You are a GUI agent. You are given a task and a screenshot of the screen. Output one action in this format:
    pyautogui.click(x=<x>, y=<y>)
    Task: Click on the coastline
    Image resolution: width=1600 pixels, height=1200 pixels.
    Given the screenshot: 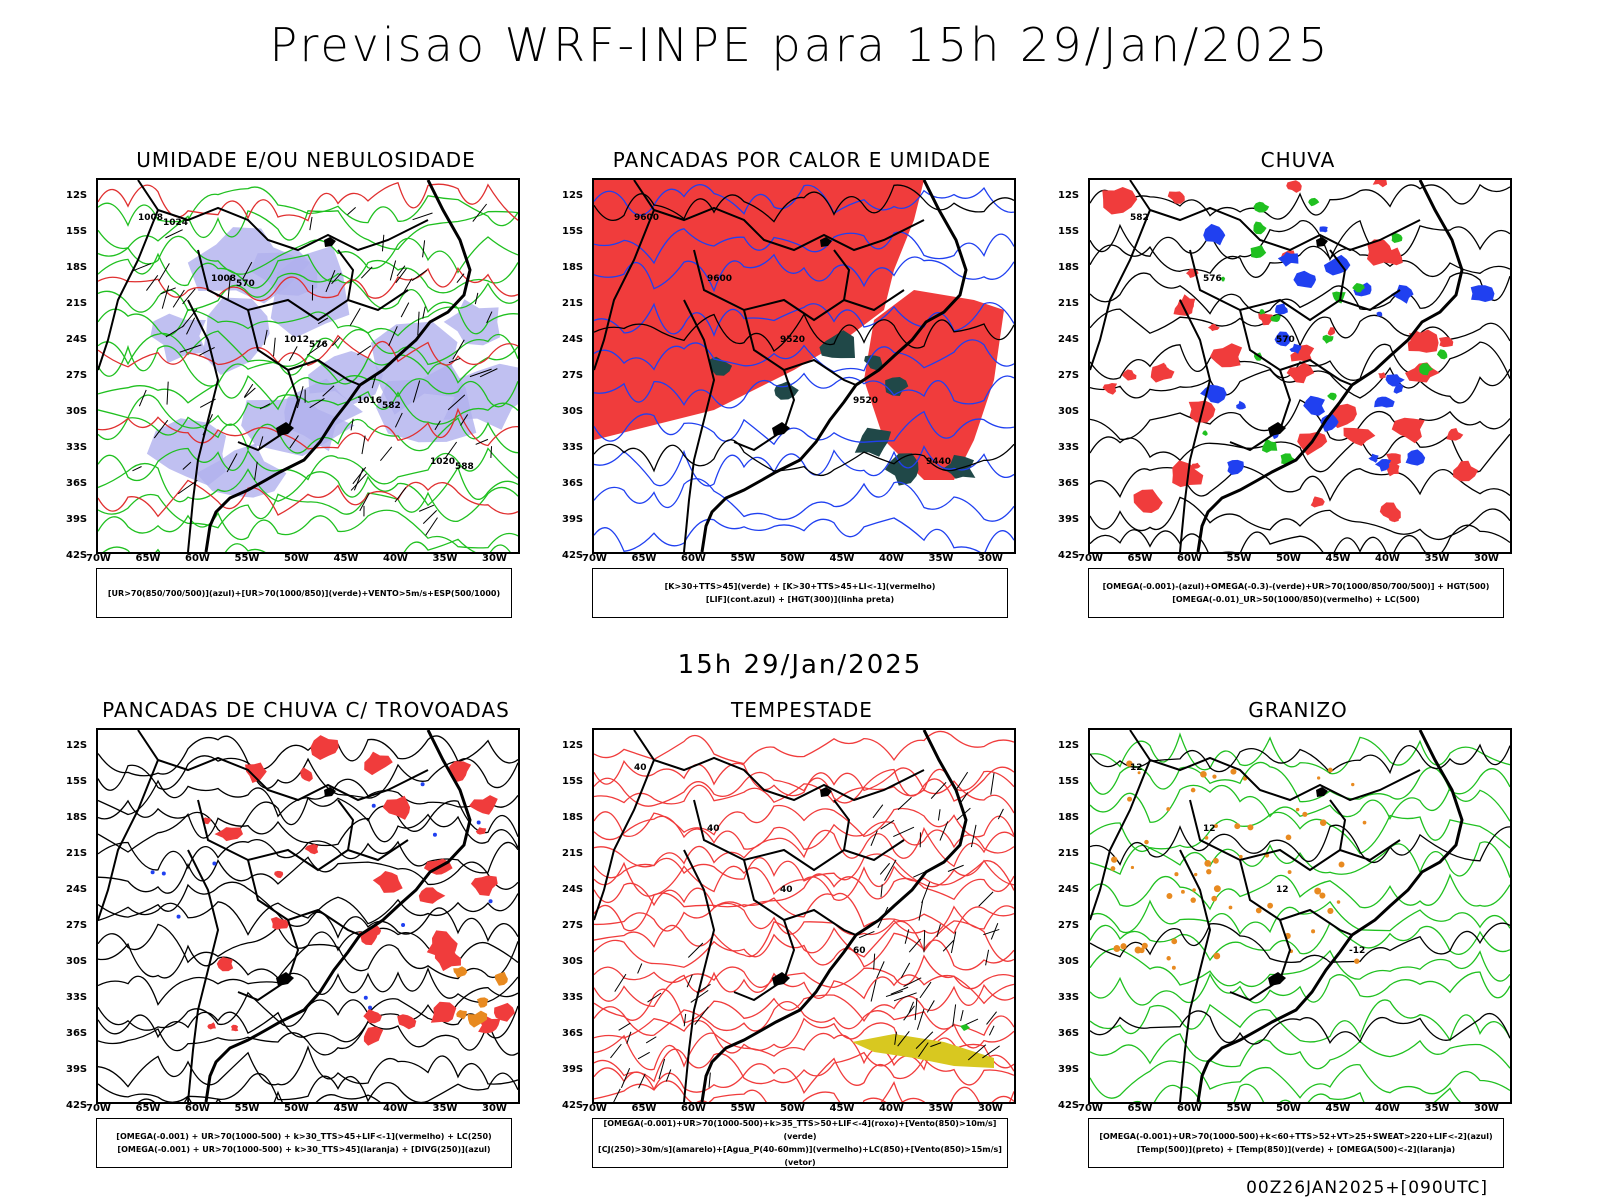 What is the action you would take?
    pyautogui.click(x=1330, y=916)
    